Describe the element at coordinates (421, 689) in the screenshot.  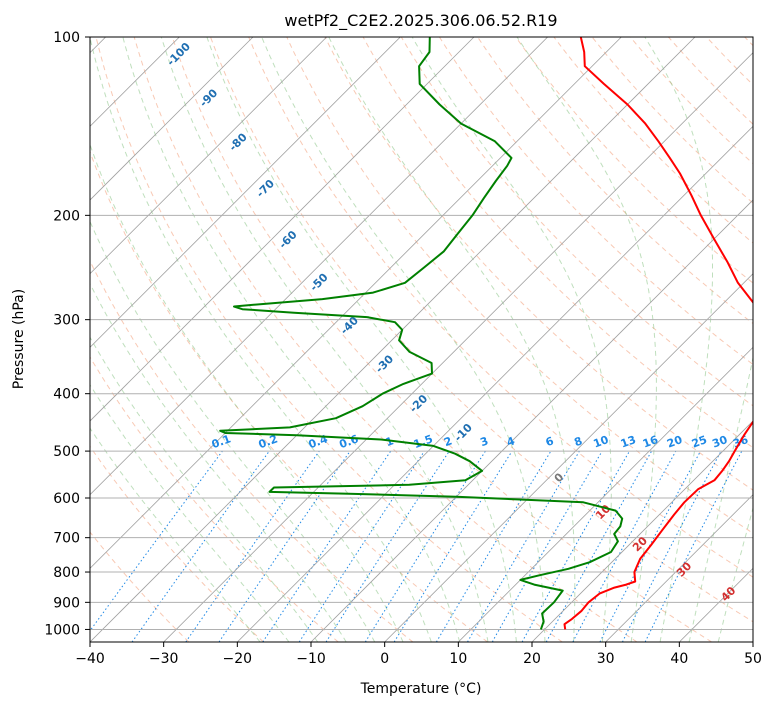
I see `x-axis-label: Temperature (°C)` at that location.